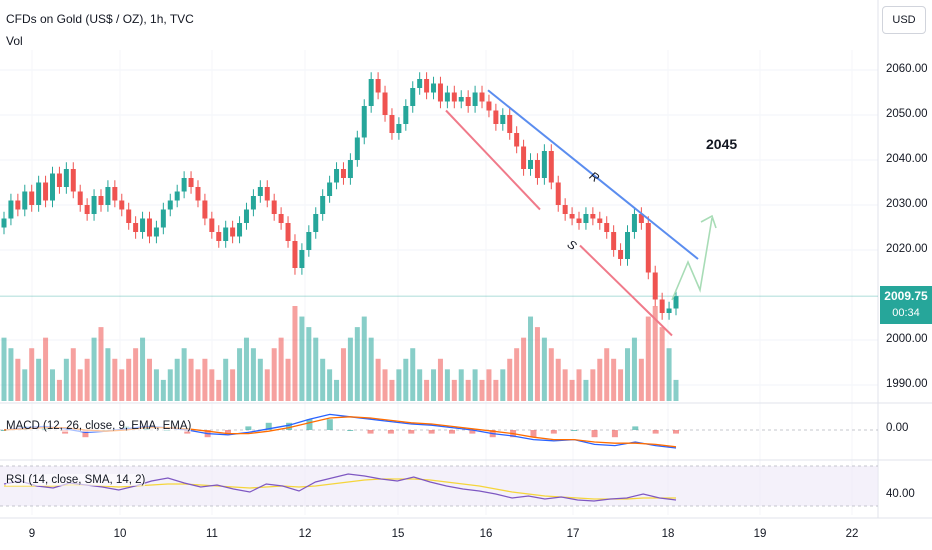 The height and width of the screenshot is (550, 932). Describe the element at coordinates (32, 534) in the screenshot. I see `x-tick-label: 9` at that location.